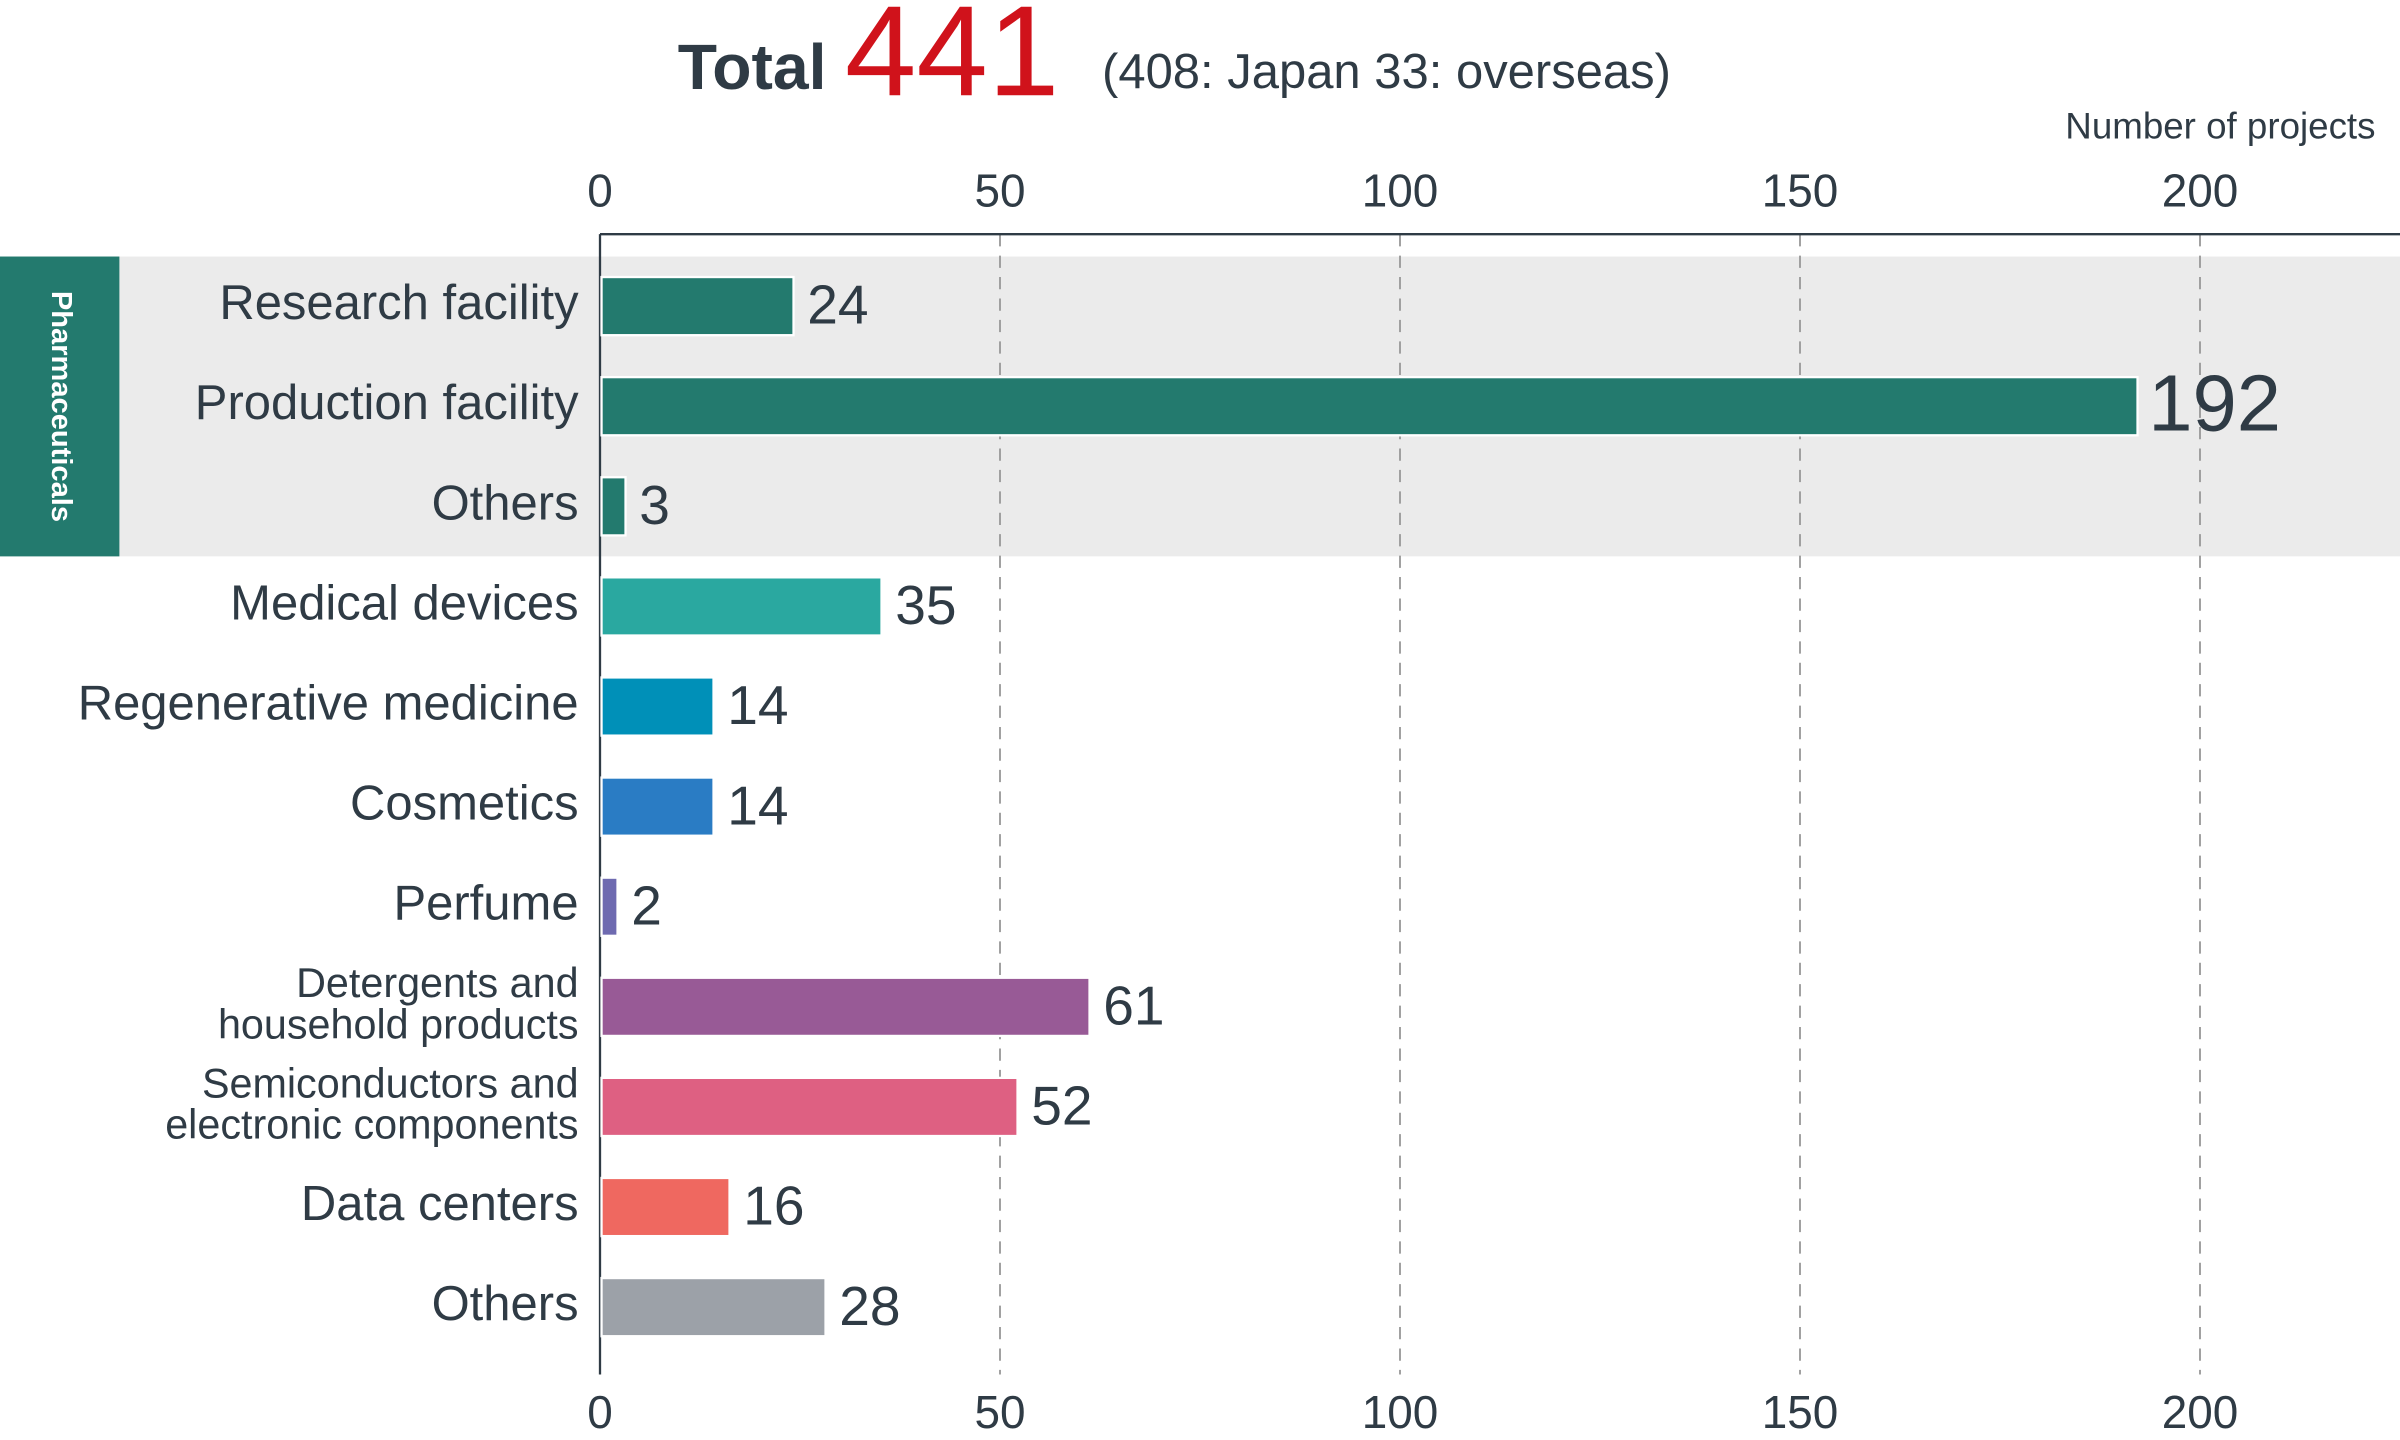 This screenshot has width=2400, height=1440. I want to click on y-tick-label: Cosmetics, so click(464, 804).